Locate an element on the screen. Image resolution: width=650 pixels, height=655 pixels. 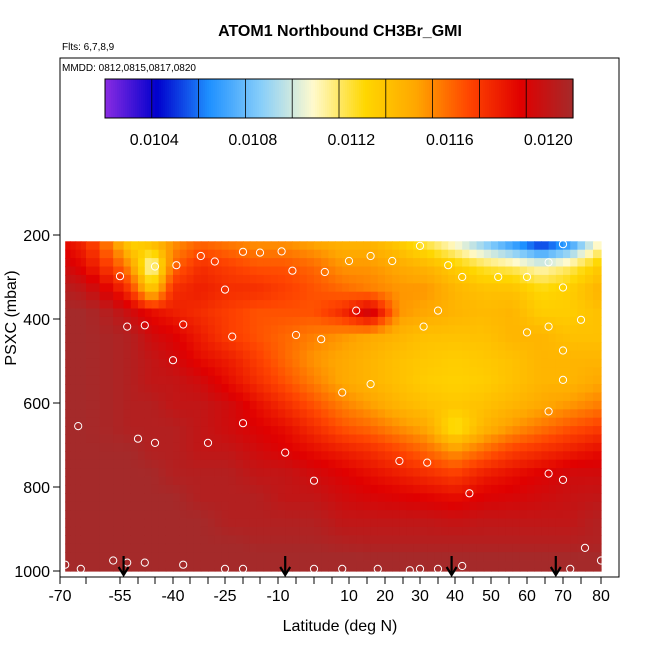
colorbar-tick-label: 0.0112 is located at coordinates (351, 140).